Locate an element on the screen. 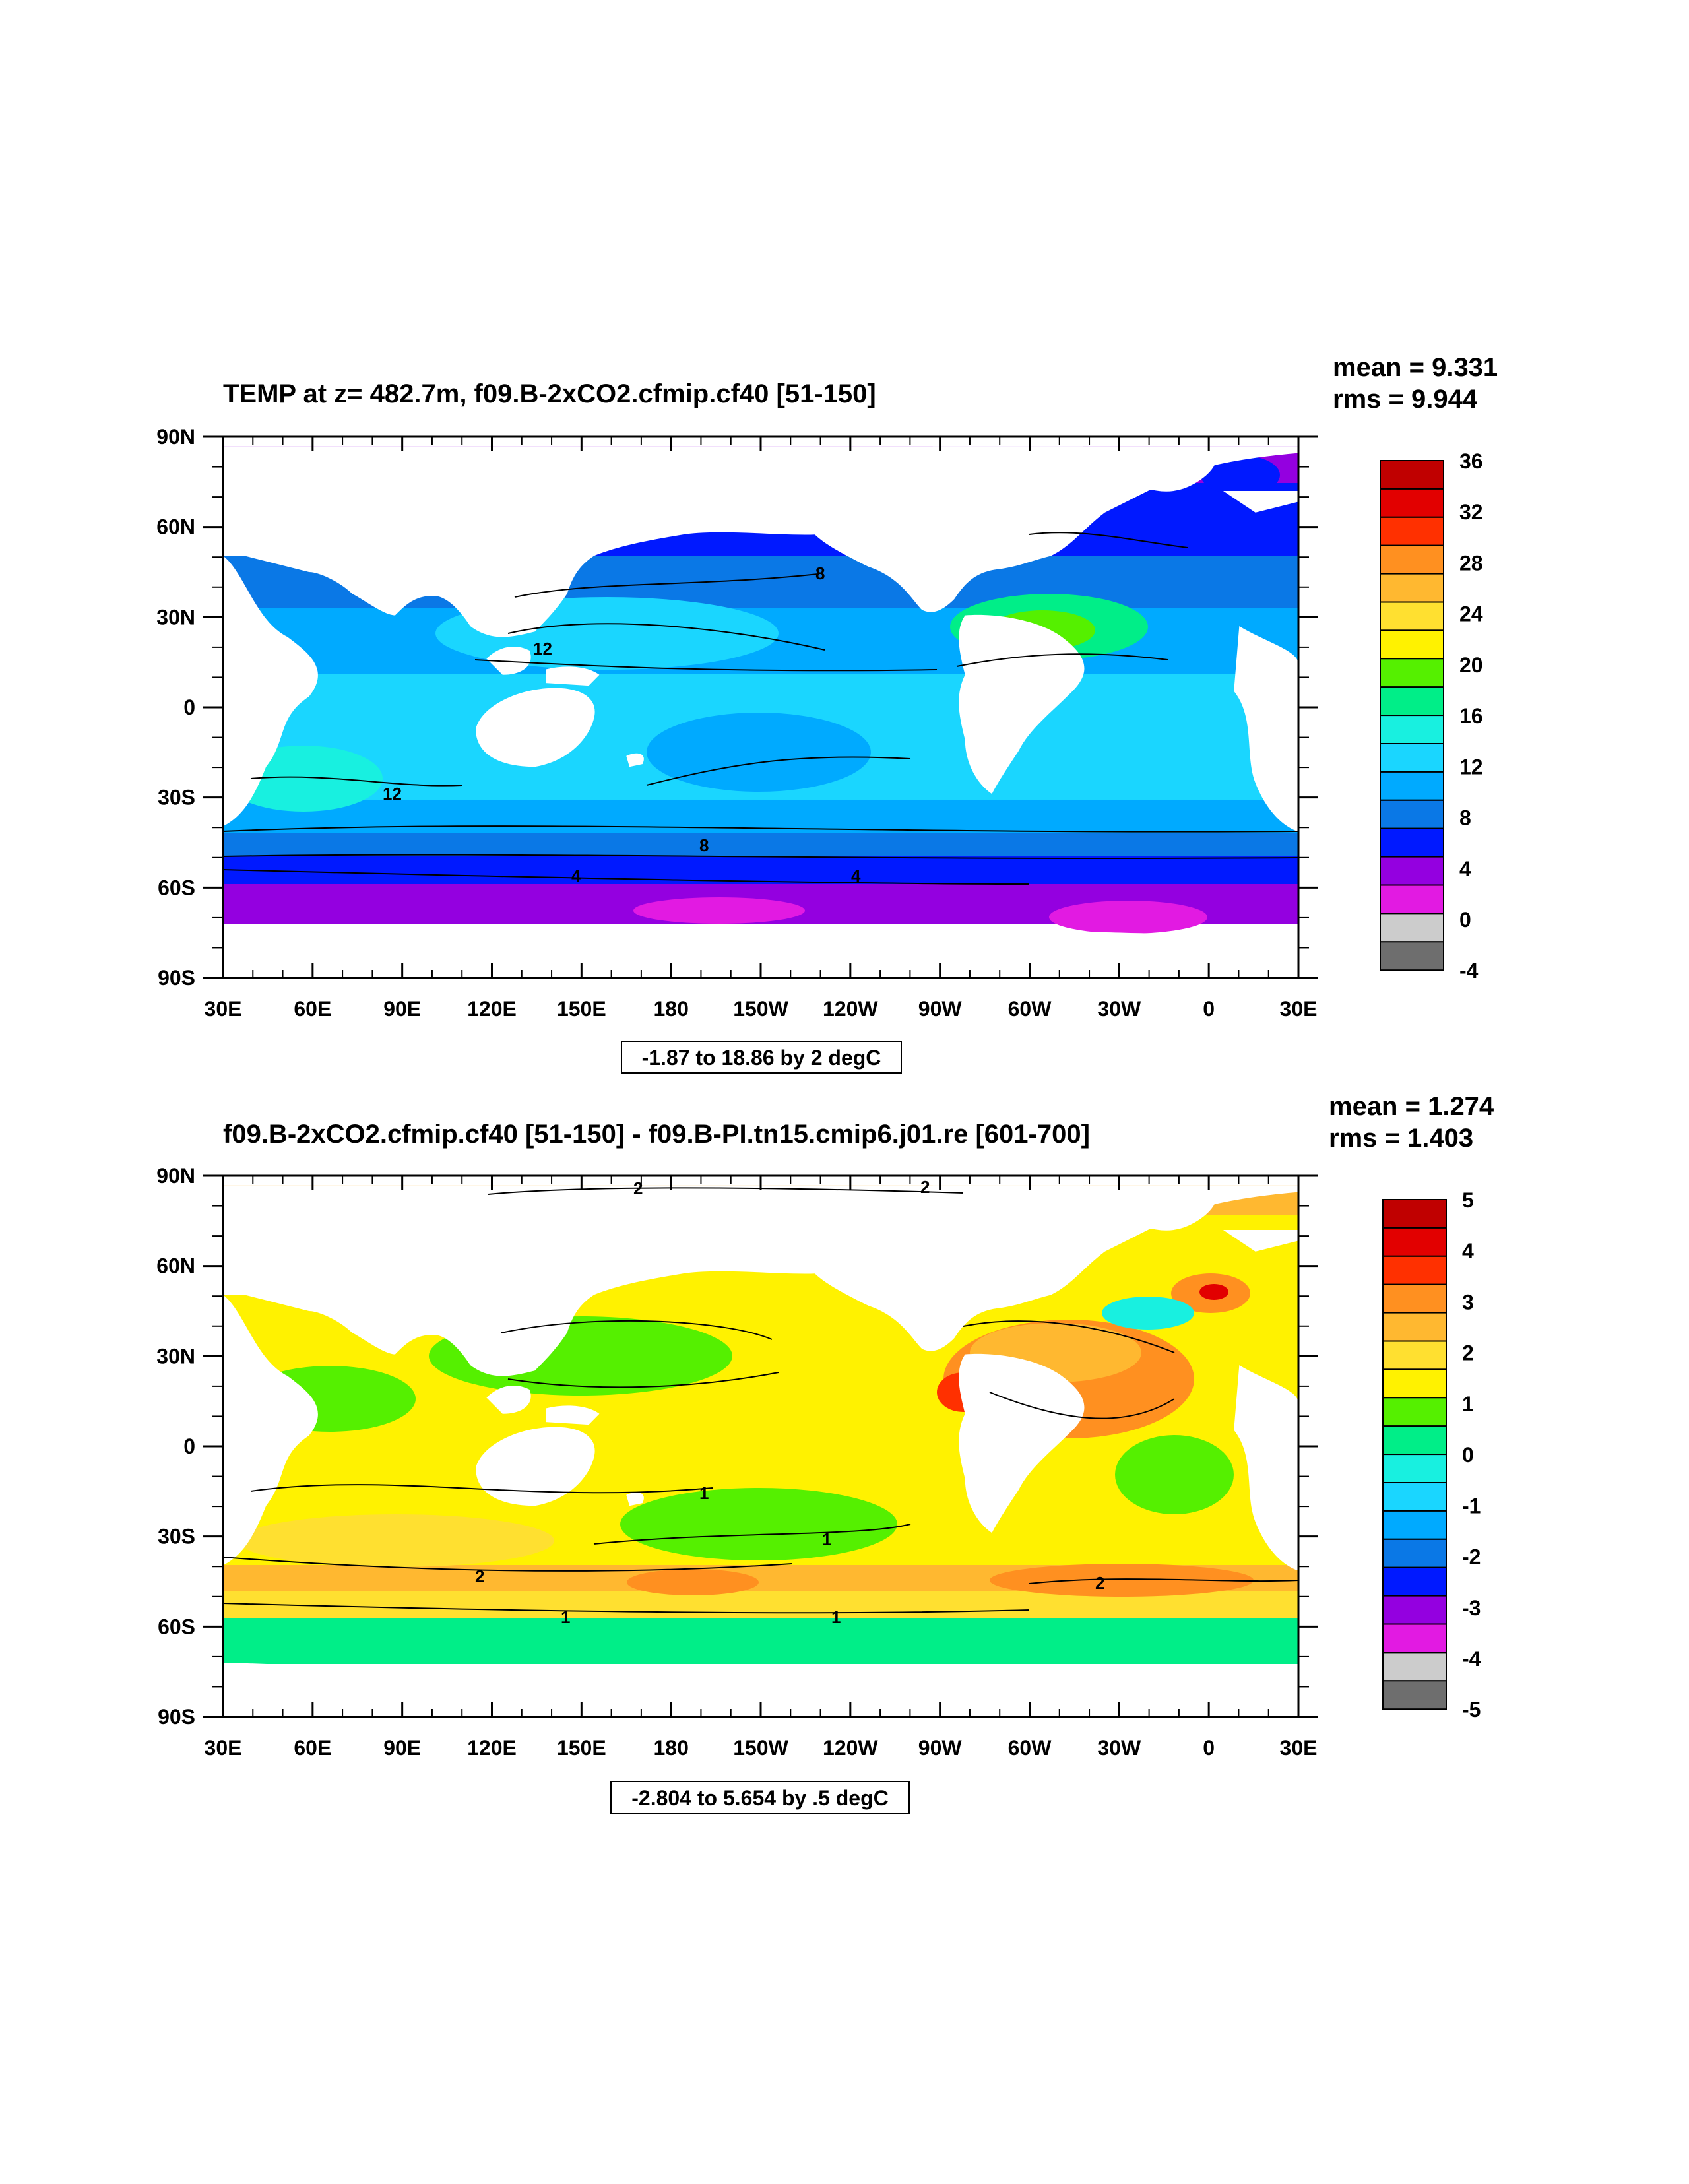 This screenshot has width=1689, height=2184. y-tick-label: 30S is located at coordinates (177, 798).